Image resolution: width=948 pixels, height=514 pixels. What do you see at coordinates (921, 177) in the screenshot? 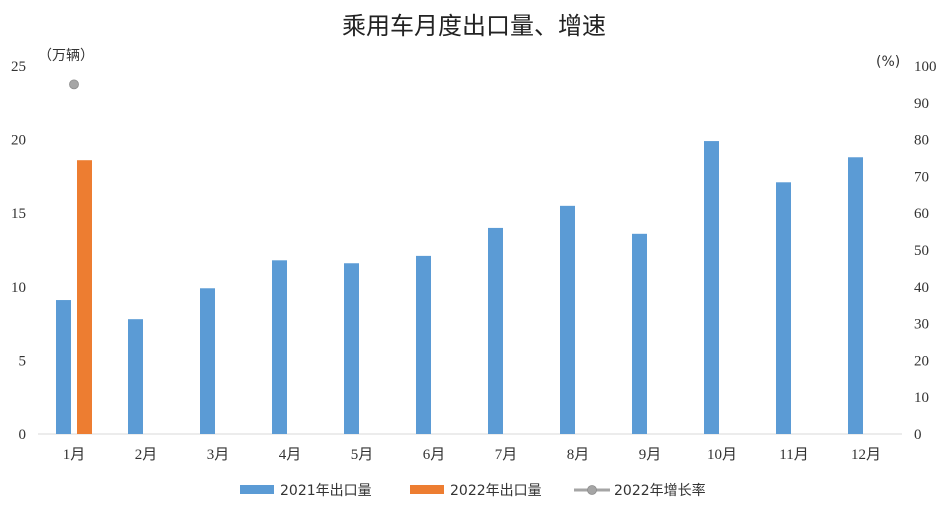
I see `right-tick-label: 70` at bounding box center [921, 177].